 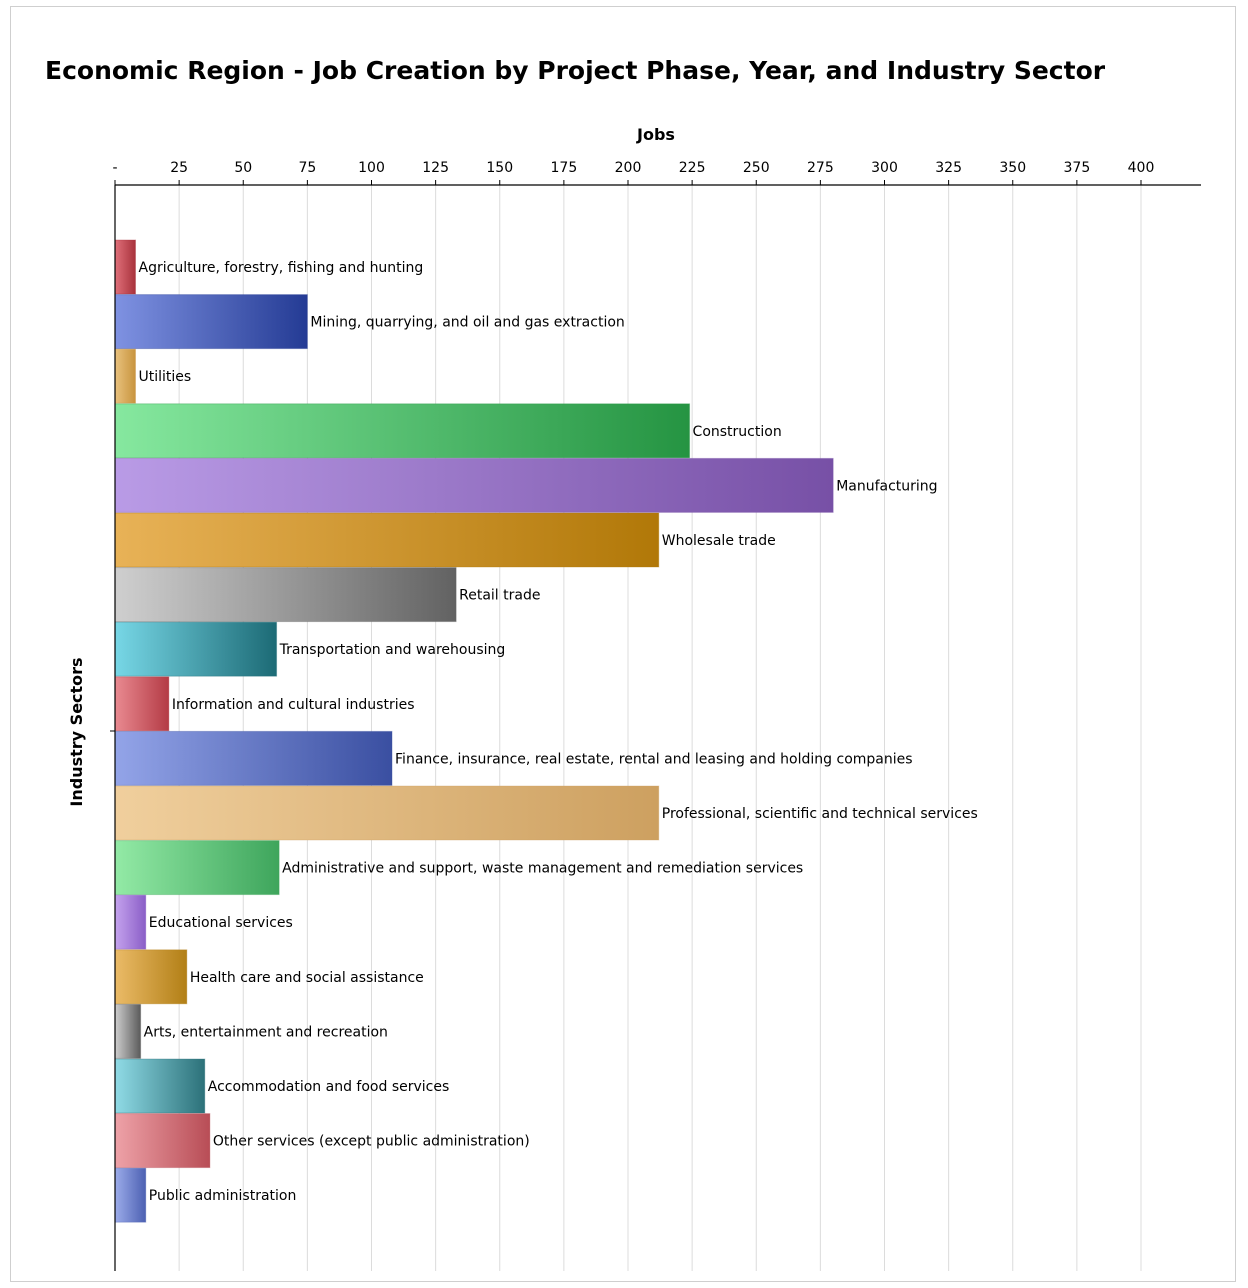 What do you see at coordinates (719, 541) in the screenshot?
I see `bar-label: Wholesale trade` at bounding box center [719, 541].